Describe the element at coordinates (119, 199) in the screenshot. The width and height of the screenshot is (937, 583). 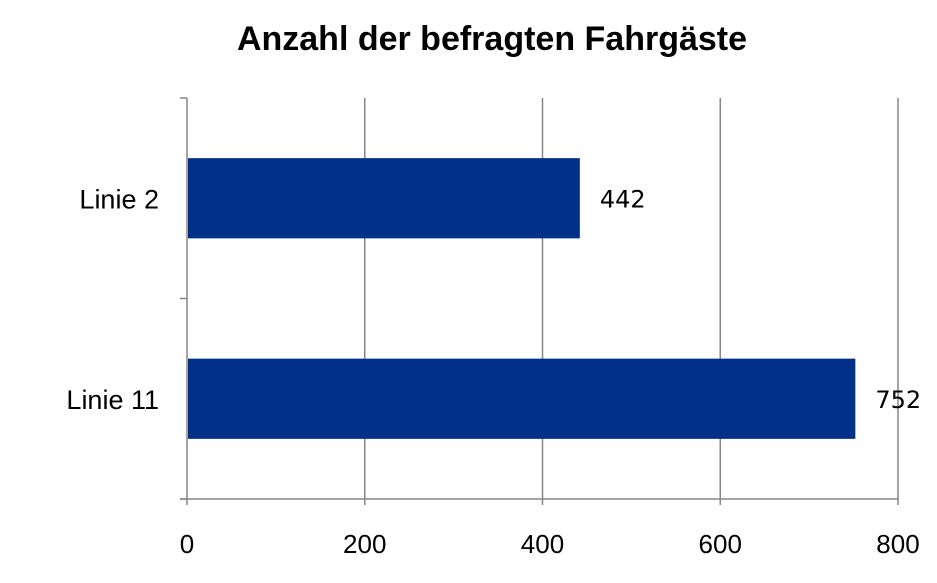
I see `category-label-1: Linie 2` at that location.